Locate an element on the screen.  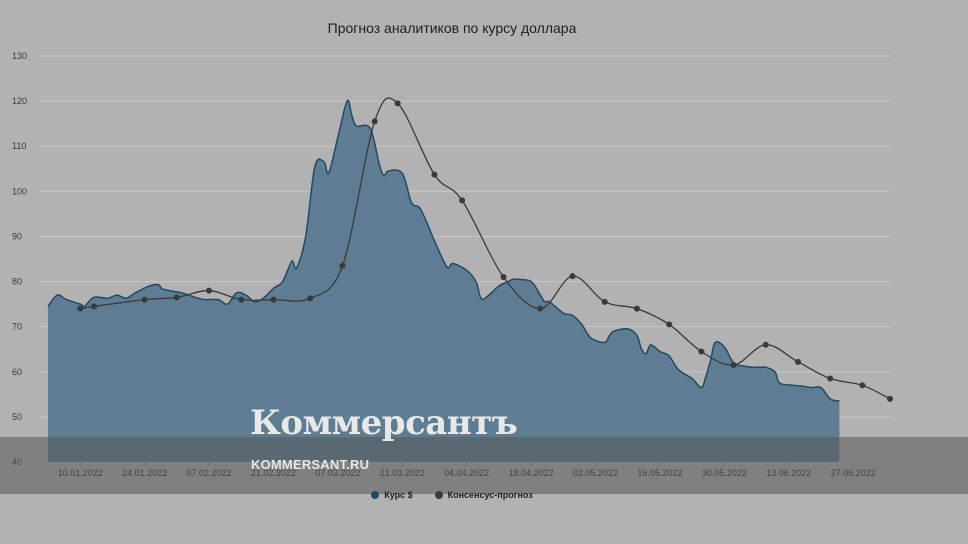
legend-item-consensus: Консенсус-прогноз is located at coordinates (483, 495).